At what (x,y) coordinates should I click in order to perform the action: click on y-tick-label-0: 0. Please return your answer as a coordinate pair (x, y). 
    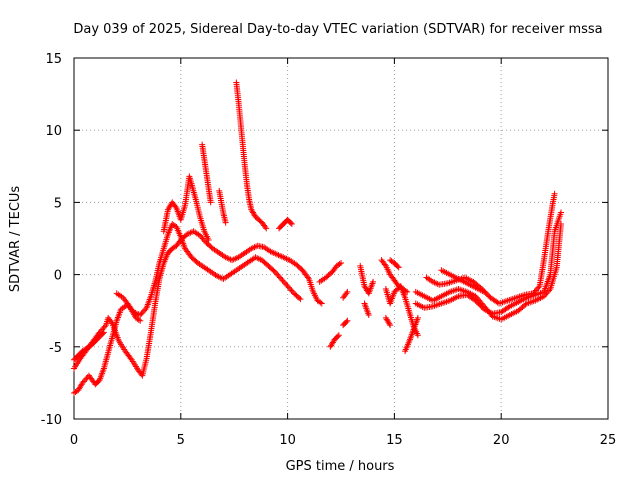
    Looking at the image, I should click on (58, 276).